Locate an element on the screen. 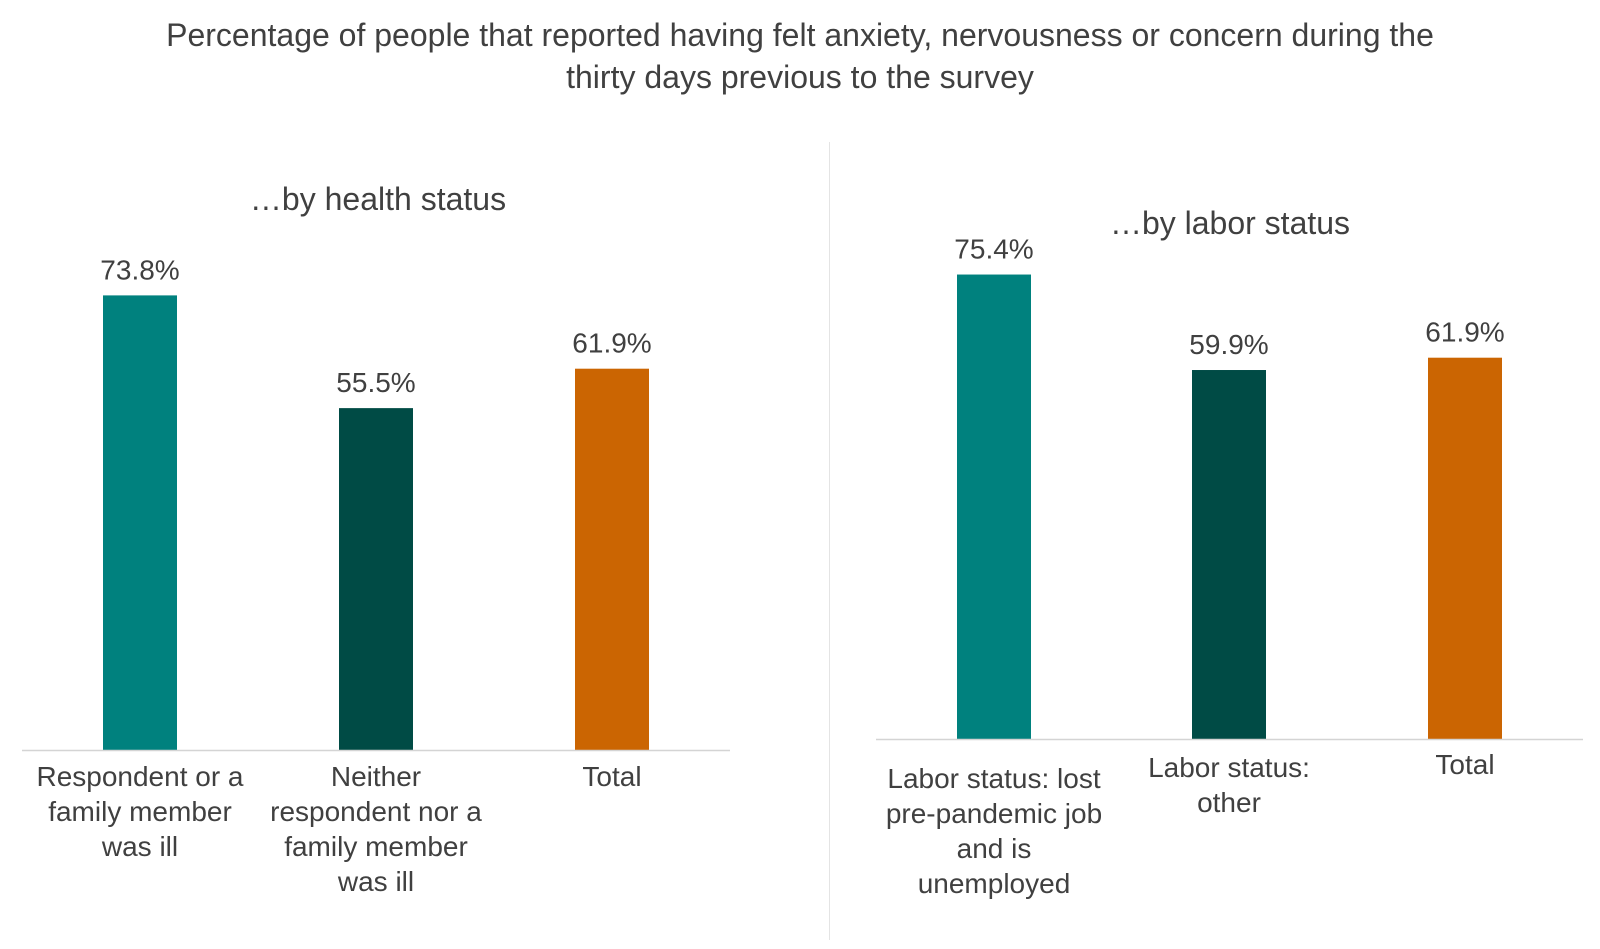 Image resolution: width=1600 pixels, height=949 pixels. data-label-labor-1: 75.4% is located at coordinates (993, 249).